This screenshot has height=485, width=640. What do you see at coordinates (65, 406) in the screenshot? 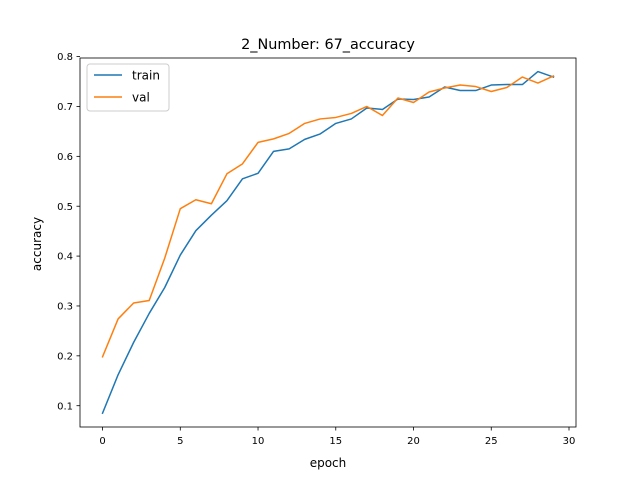
I see `y-tick-label: 0.1` at bounding box center [65, 406].